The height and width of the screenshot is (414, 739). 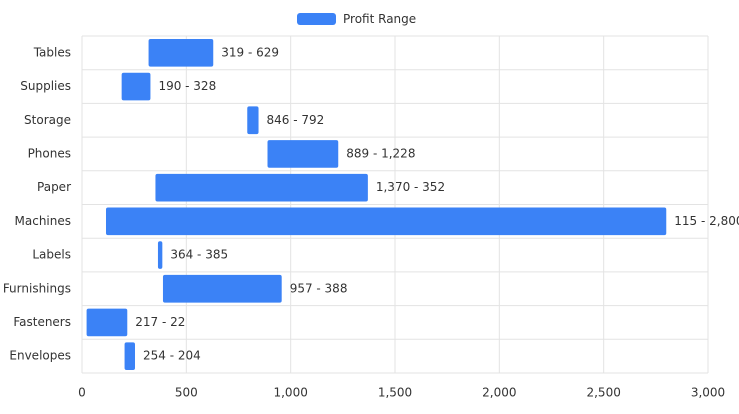 I want to click on x-tick-label: 2,000, so click(x=499, y=393).